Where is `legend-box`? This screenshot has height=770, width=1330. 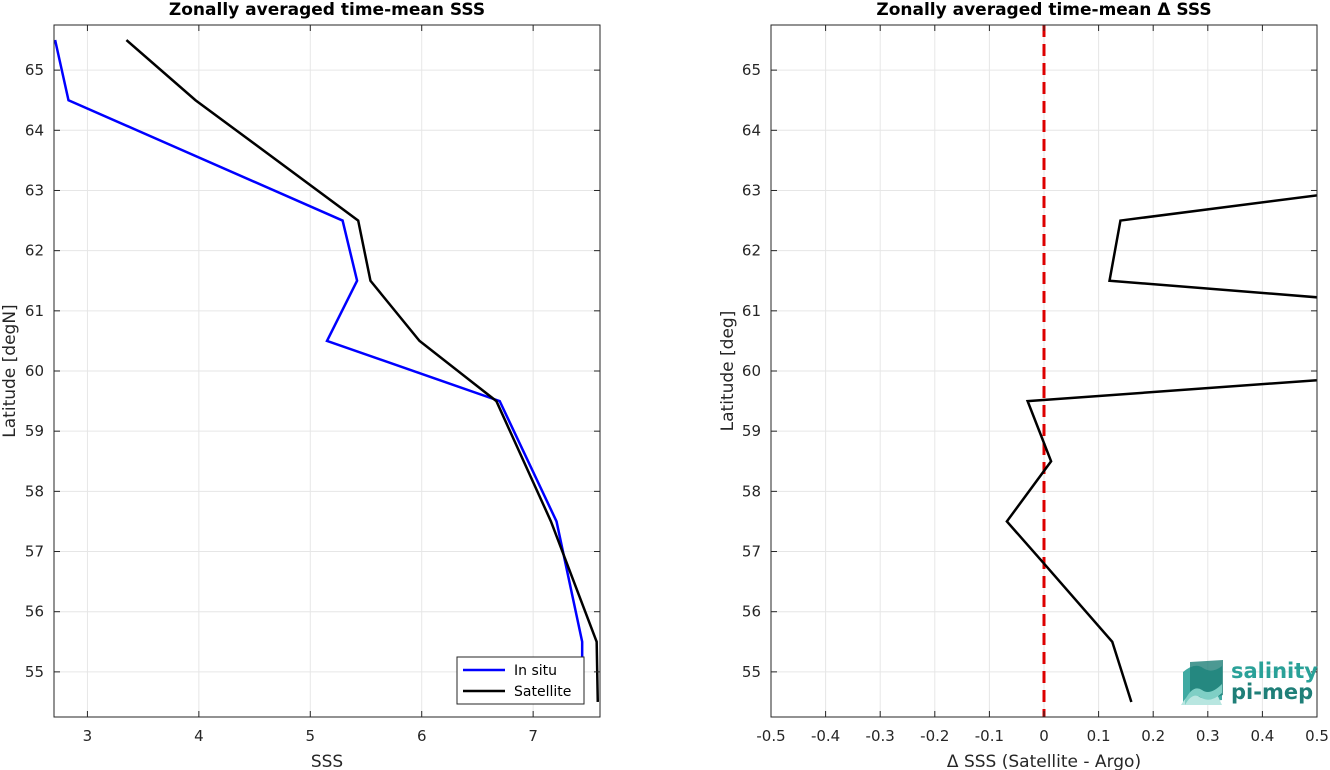 legend-box is located at coordinates (520, 680).